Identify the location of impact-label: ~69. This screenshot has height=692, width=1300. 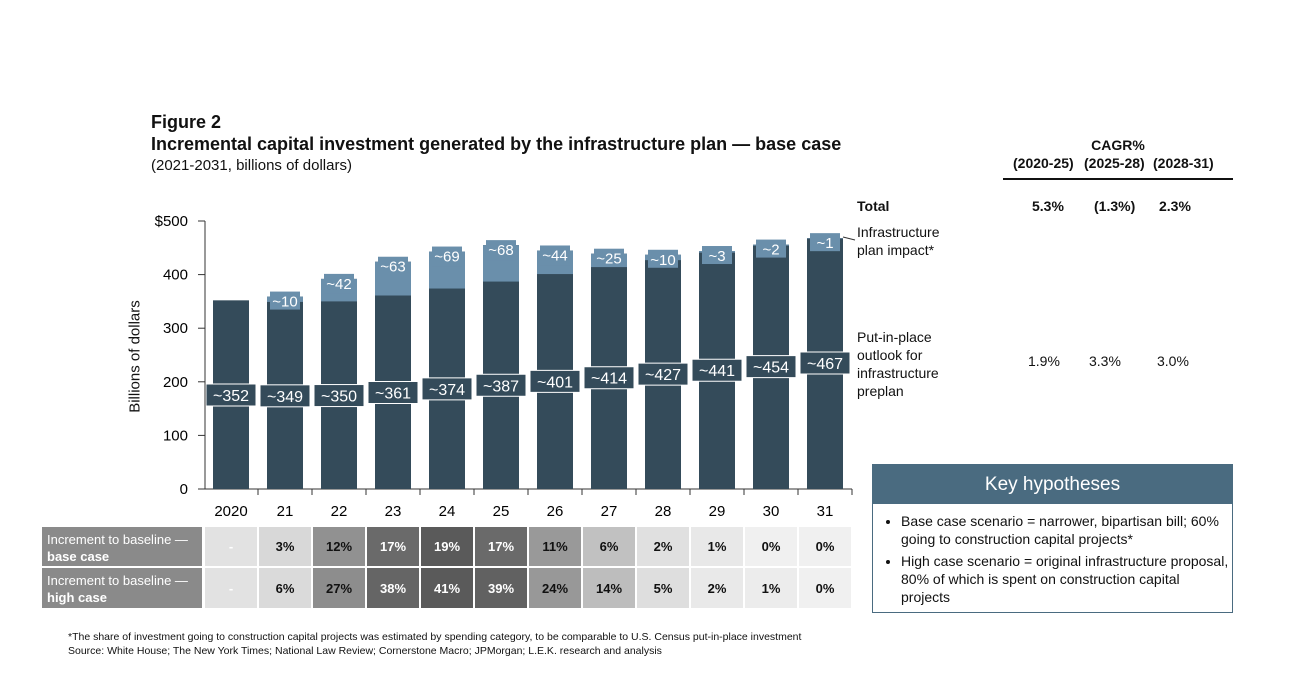
(446, 257).